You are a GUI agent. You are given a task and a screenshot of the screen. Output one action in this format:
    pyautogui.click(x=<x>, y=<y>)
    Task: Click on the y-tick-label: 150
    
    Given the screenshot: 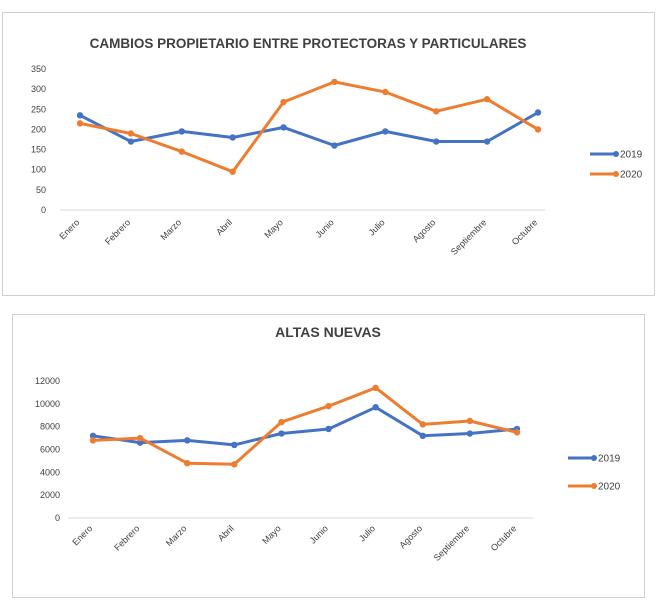 What is the action you would take?
    pyautogui.click(x=38, y=150)
    